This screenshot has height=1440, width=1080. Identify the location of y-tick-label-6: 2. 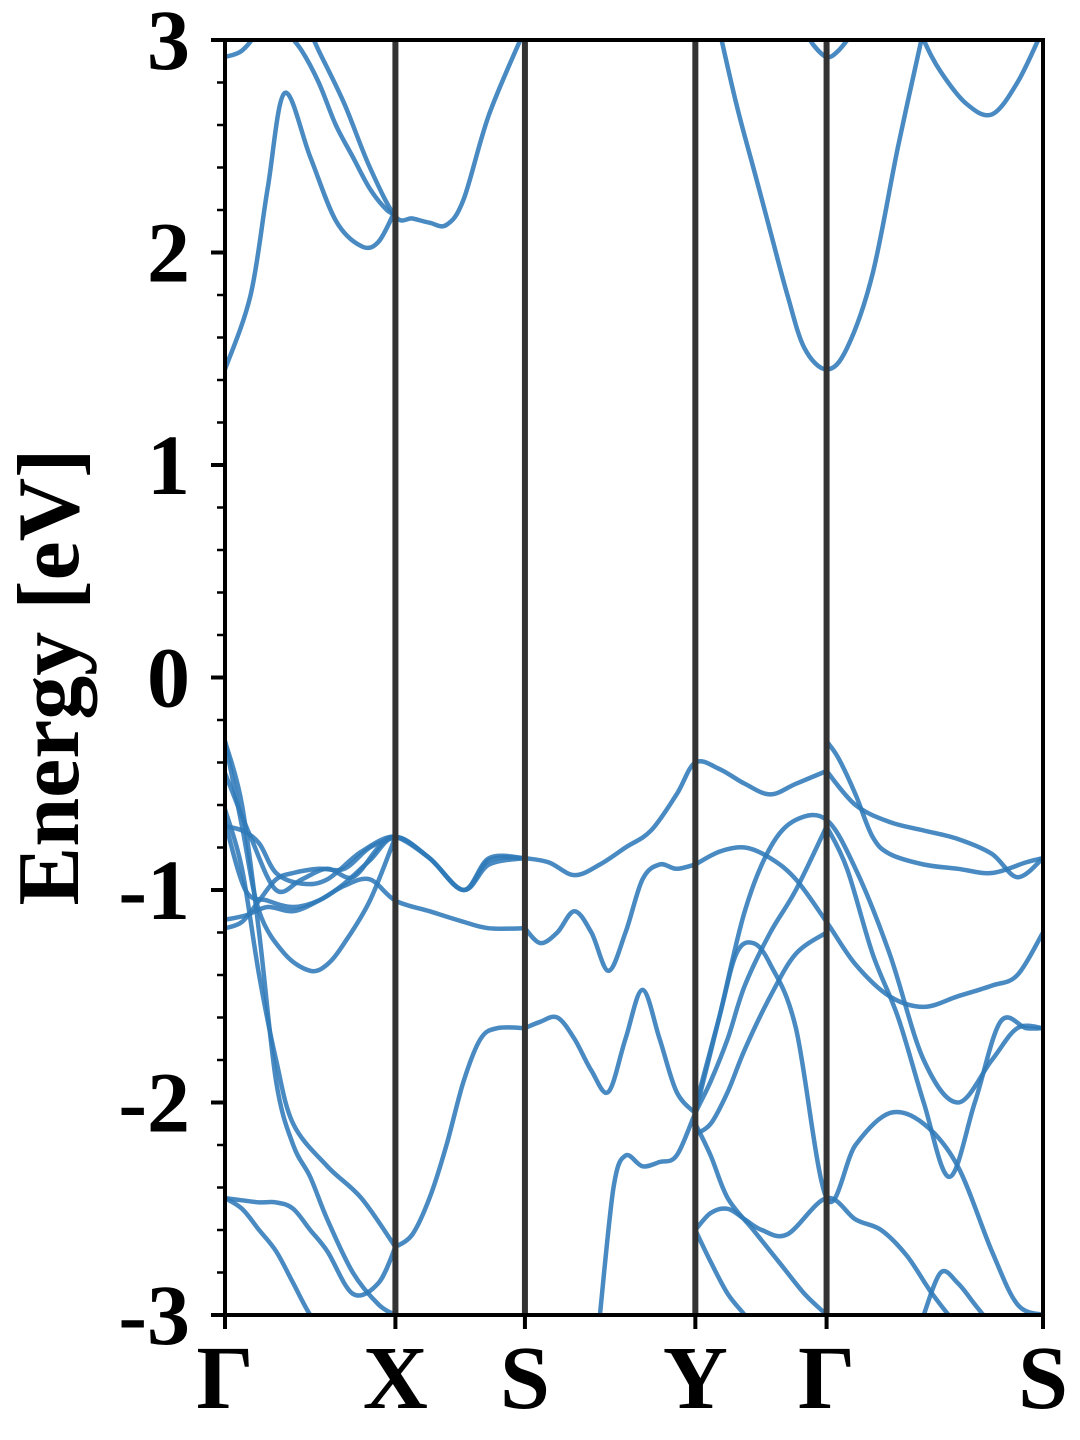
(168, 253).